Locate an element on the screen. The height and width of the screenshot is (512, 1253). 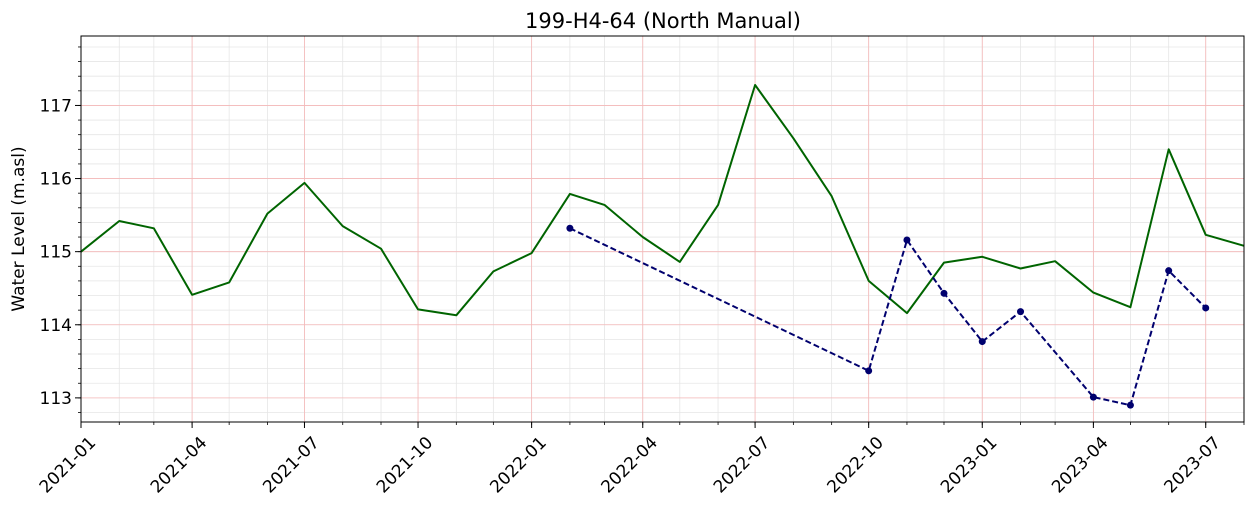
x-tick-label: 2023-07 is located at coordinates (1193, 465).